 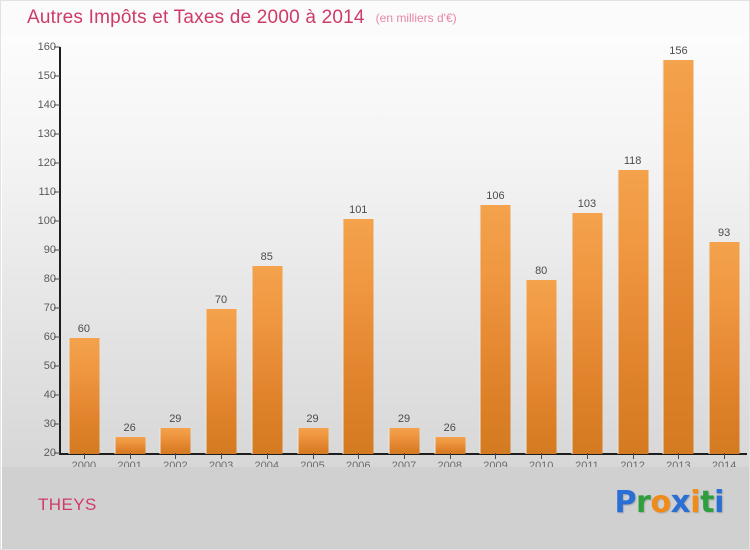 What do you see at coordinates (46, 47) in the screenshot?
I see `y-axis-tick-label: 160` at bounding box center [46, 47].